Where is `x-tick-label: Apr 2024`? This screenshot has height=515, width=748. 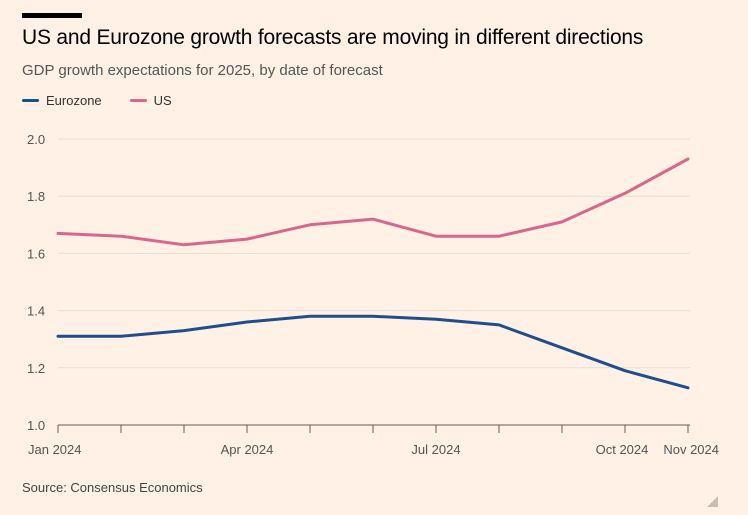
x-tick-label: Apr 2024 is located at coordinates (247, 449).